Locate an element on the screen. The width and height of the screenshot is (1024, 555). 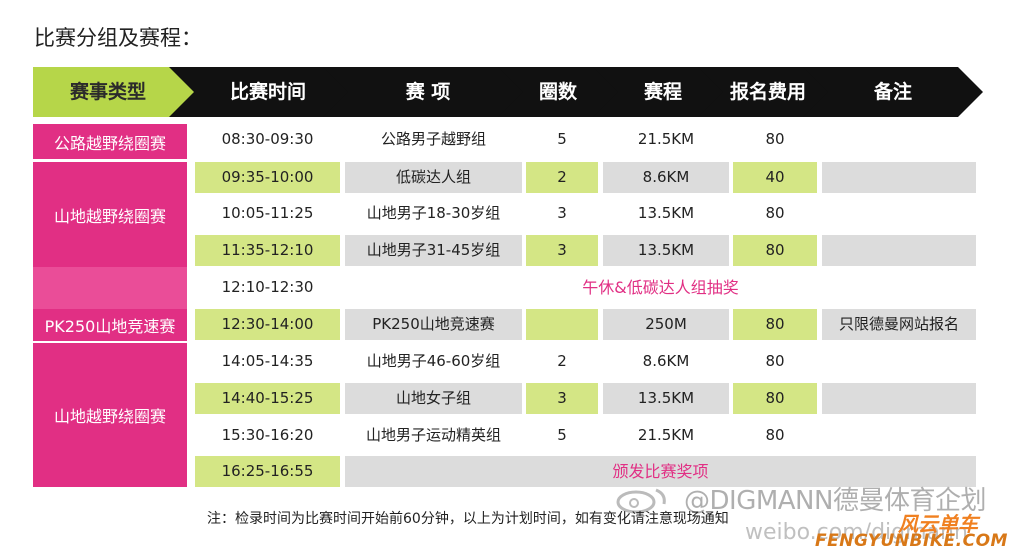
row10-awards: 颁发比赛奖项 is located at coordinates (660, 471).